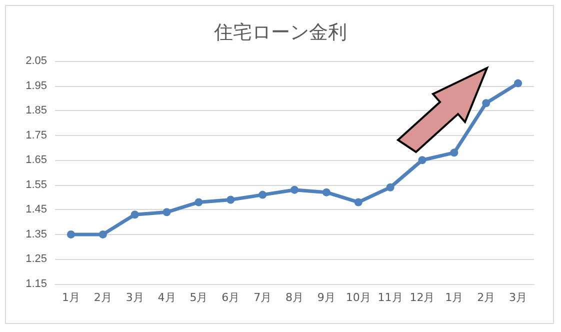 The width and height of the screenshot is (561, 332). What do you see at coordinates (231, 297) in the screenshot?
I see `x-tick-label: 6月` at bounding box center [231, 297].